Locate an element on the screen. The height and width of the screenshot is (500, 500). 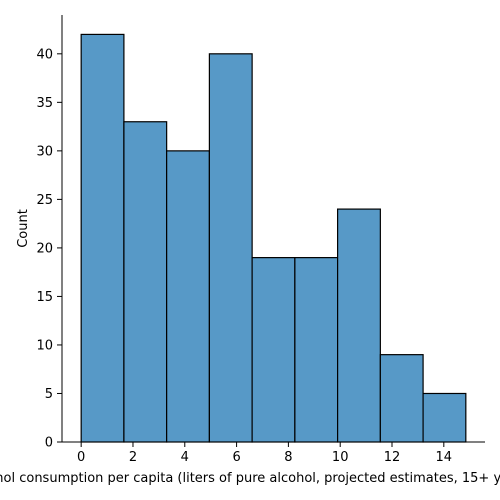
y-tick-label: 10 is located at coordinates (44, 345).